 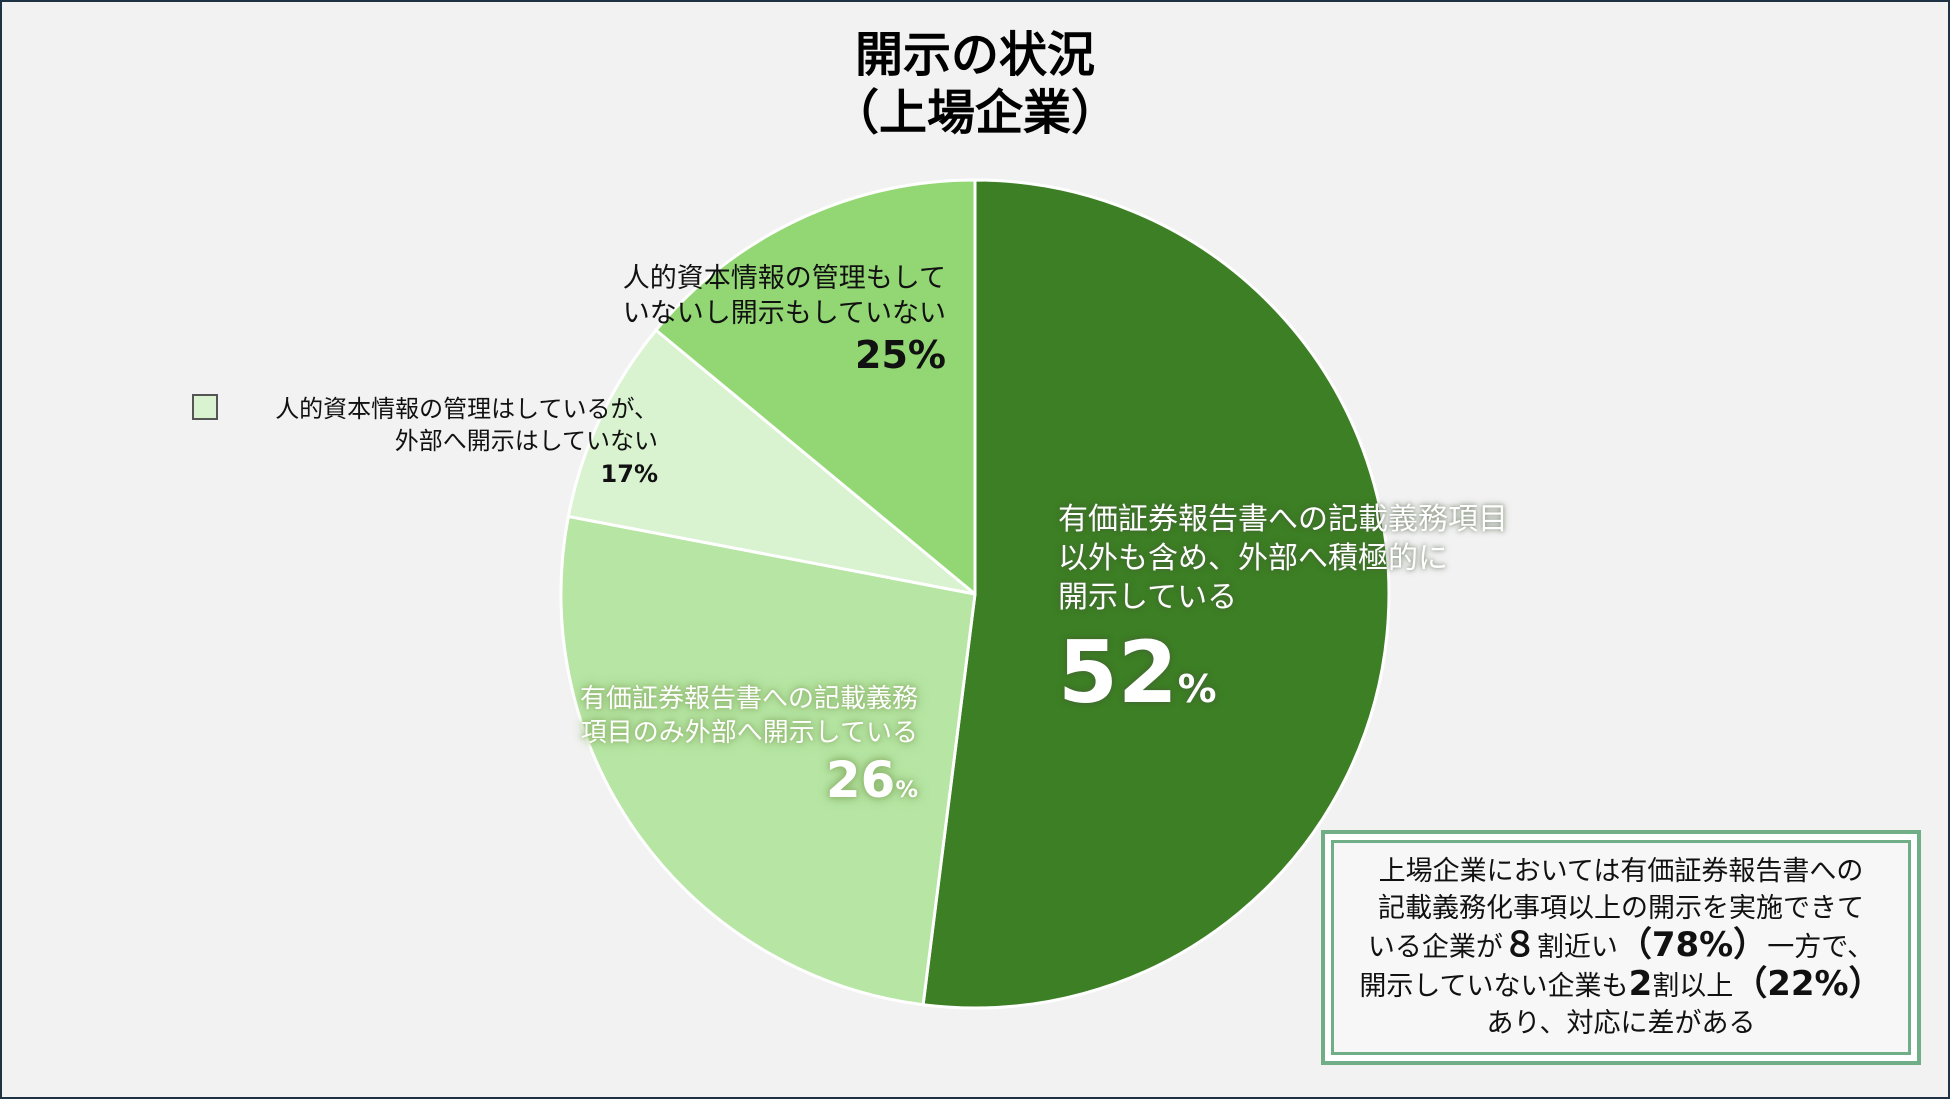 What do you see at coordinates (526, 441) in the screenshot?
I see `slice-label-line: 外部へ開示はしていない` at bounding box center [526, 441].